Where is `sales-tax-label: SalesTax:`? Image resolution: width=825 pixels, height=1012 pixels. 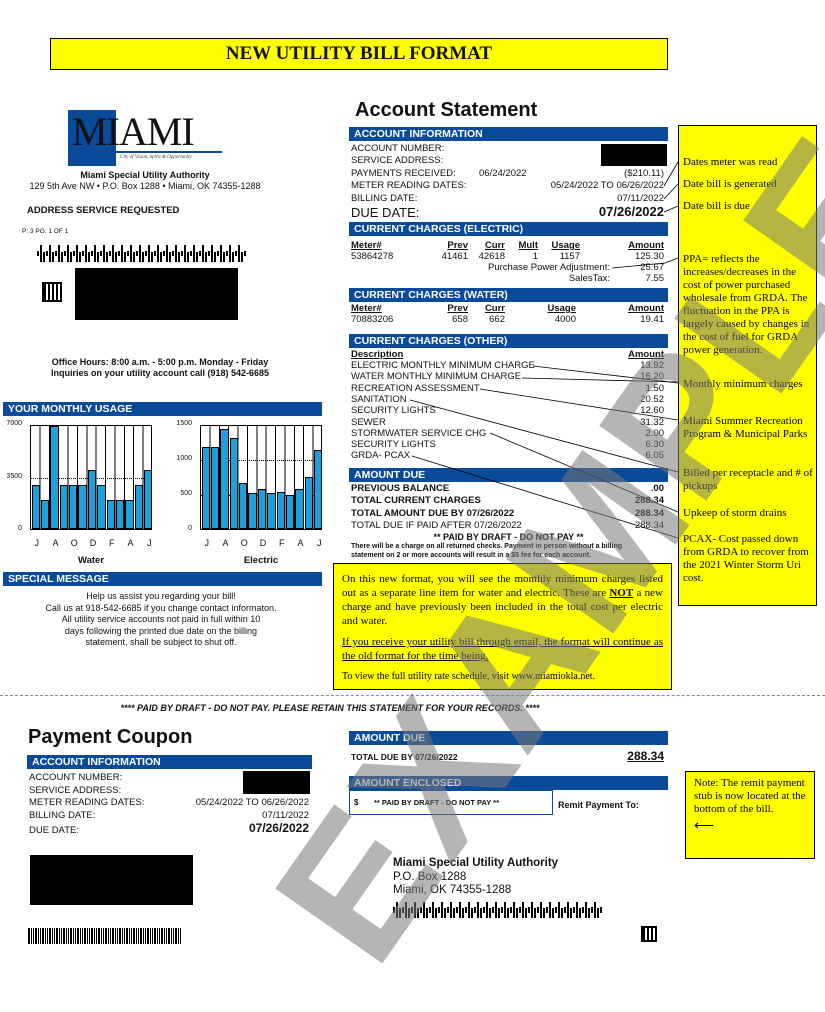 sales-tax-label: SalesTax: is located at coordinates (589, 278).